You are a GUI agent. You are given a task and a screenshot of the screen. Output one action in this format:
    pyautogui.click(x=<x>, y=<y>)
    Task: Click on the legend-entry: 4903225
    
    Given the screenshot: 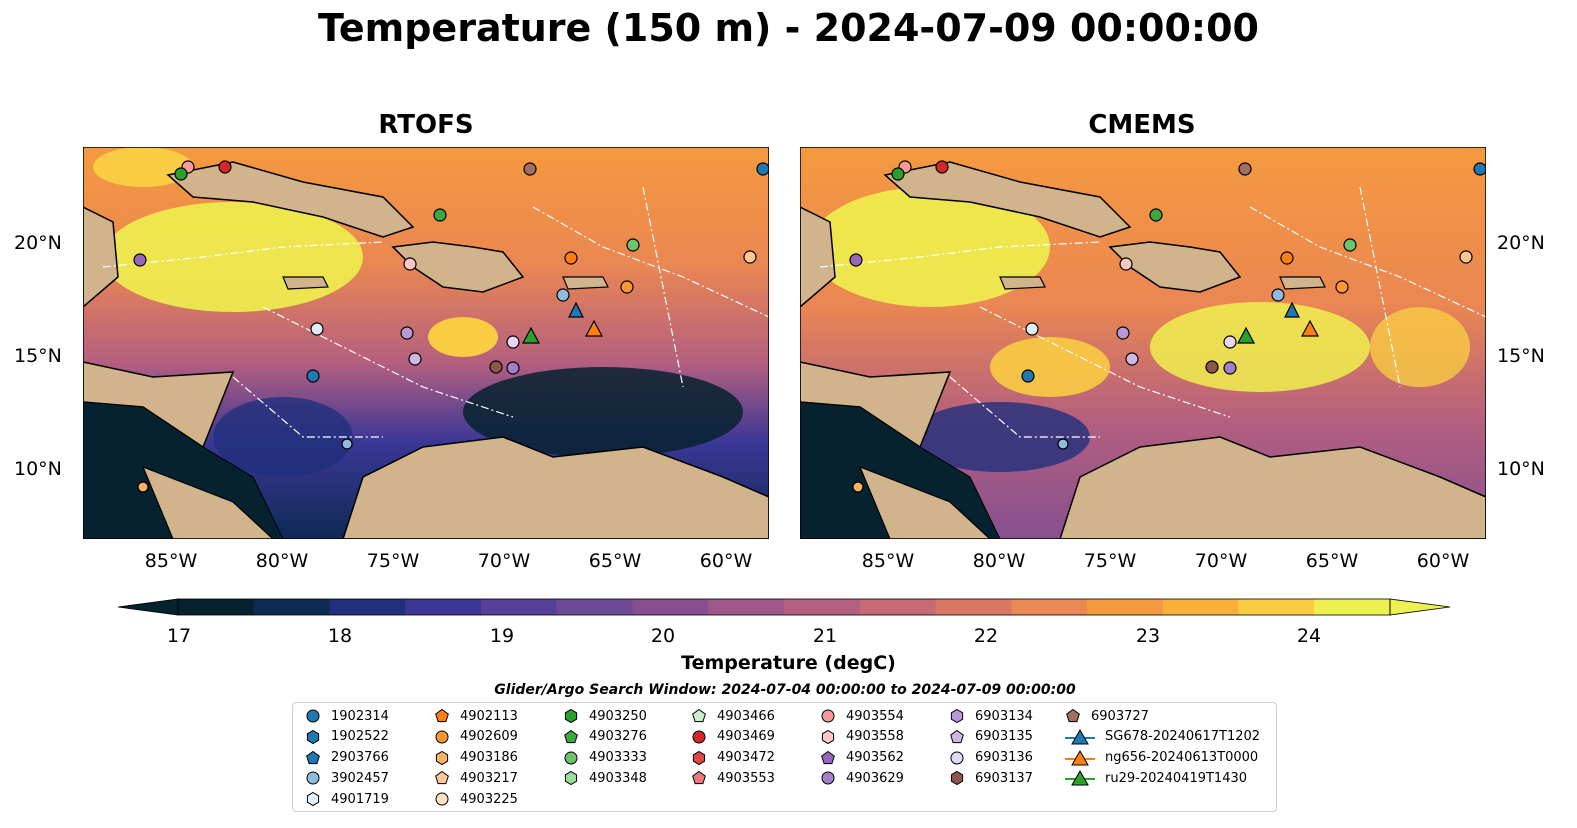 What is the action you would take?
    pyautogui.click(x=476, y=799)
    